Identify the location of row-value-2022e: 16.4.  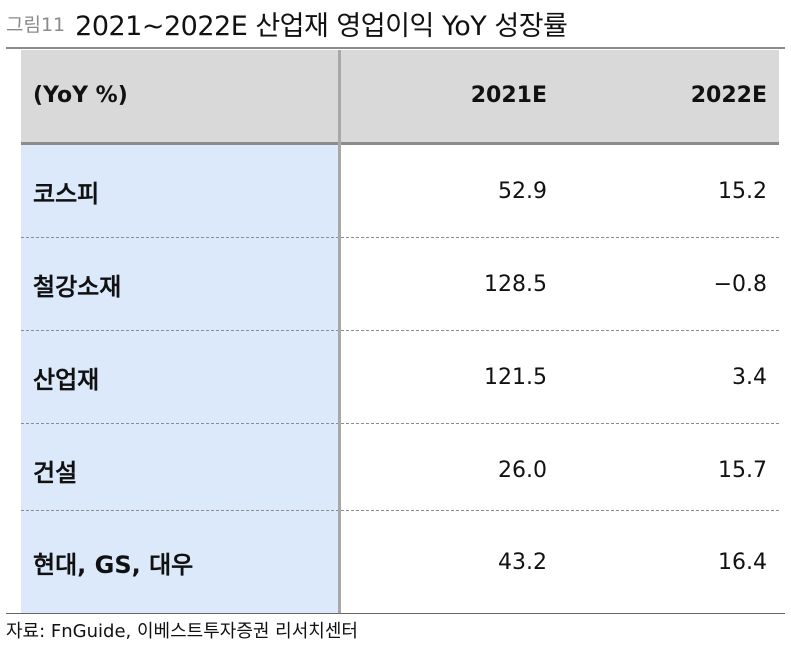
(742, 562).